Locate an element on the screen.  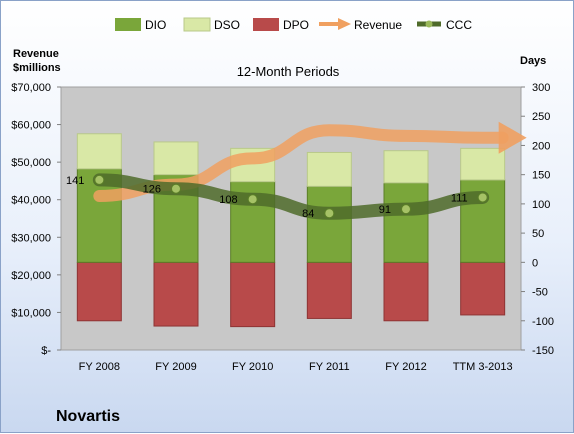
legend-label-dso: DSO is located at coordinates (227, 25).